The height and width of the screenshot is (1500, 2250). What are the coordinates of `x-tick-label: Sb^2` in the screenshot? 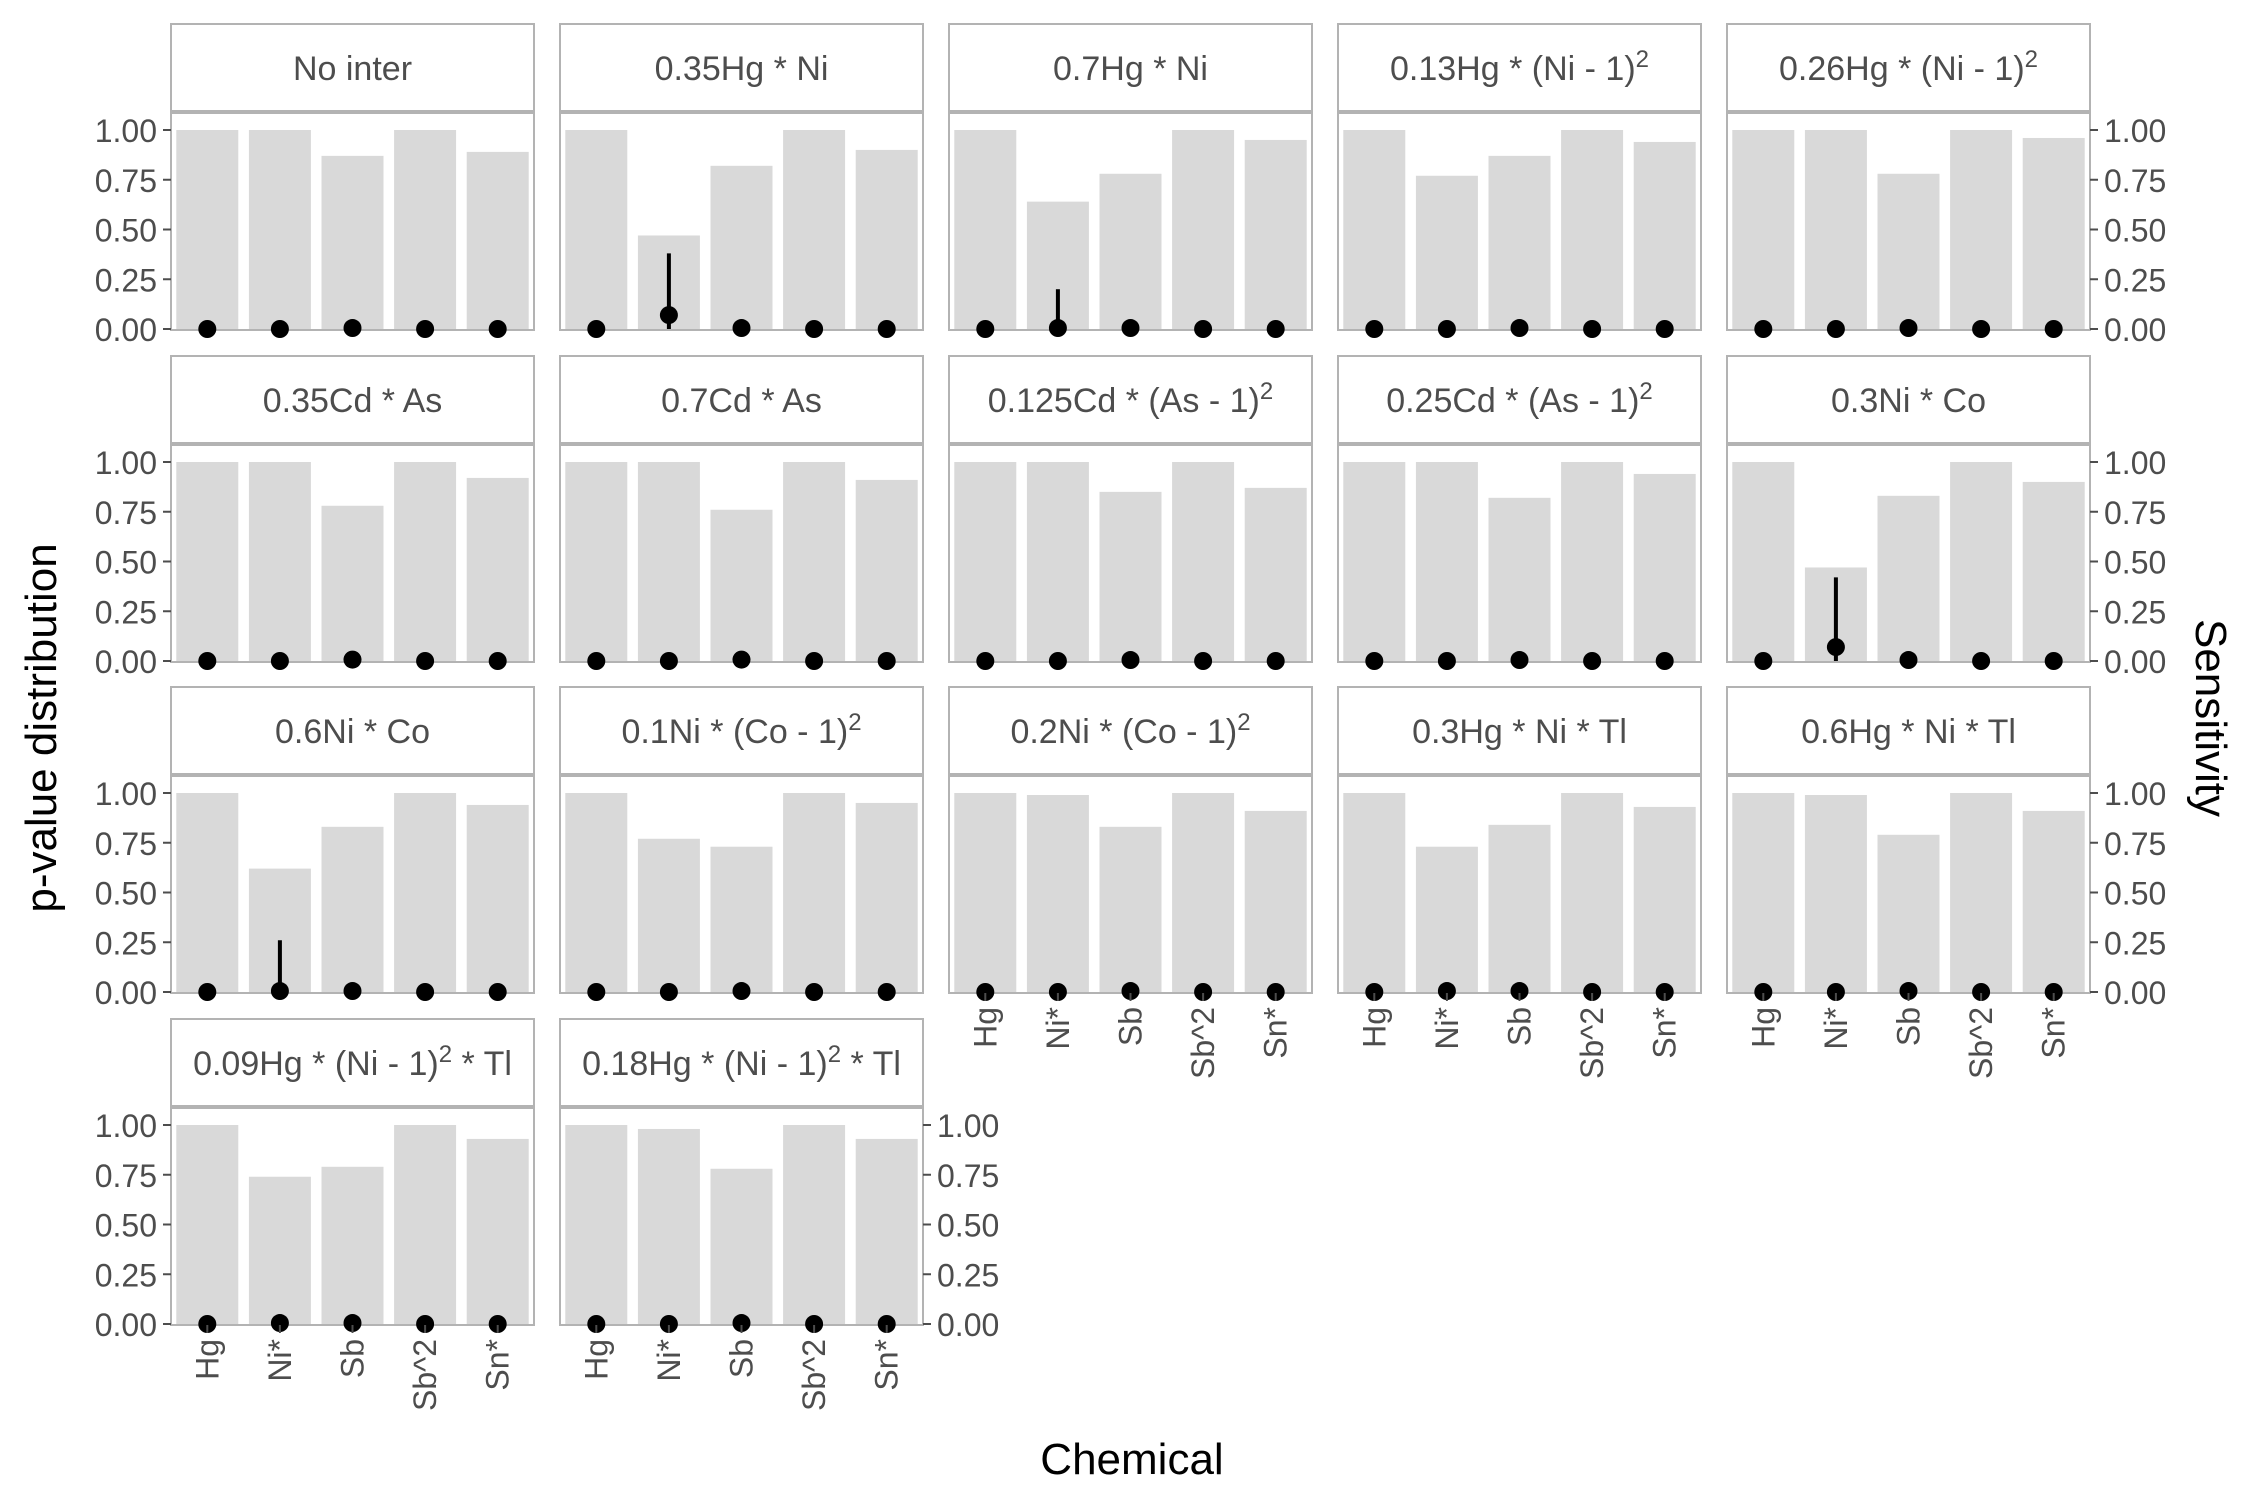 It's located at (1981, 1043).